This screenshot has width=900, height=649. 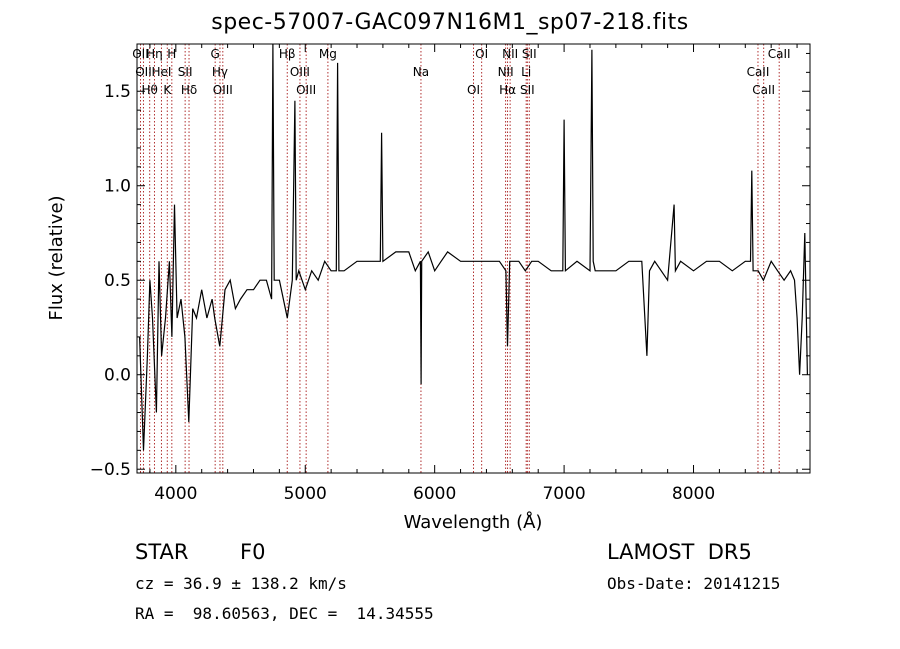 What do you see at coordinates (56, 257) in the screenshot?
I see `y-axis-label: Flux (relative)` at bounding box center [56, 257].